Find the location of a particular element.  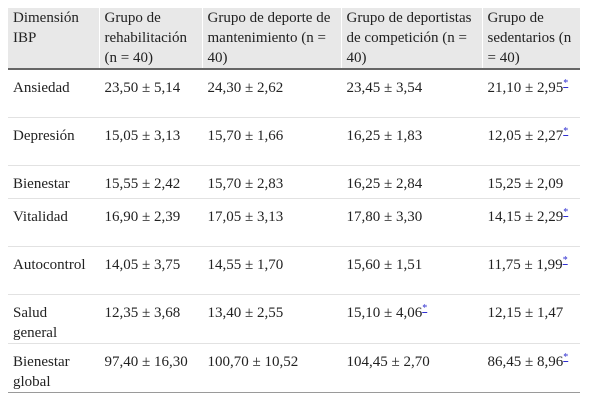

table-cell: 13,40 ± 2,55 is located at coordinates (272, 319).